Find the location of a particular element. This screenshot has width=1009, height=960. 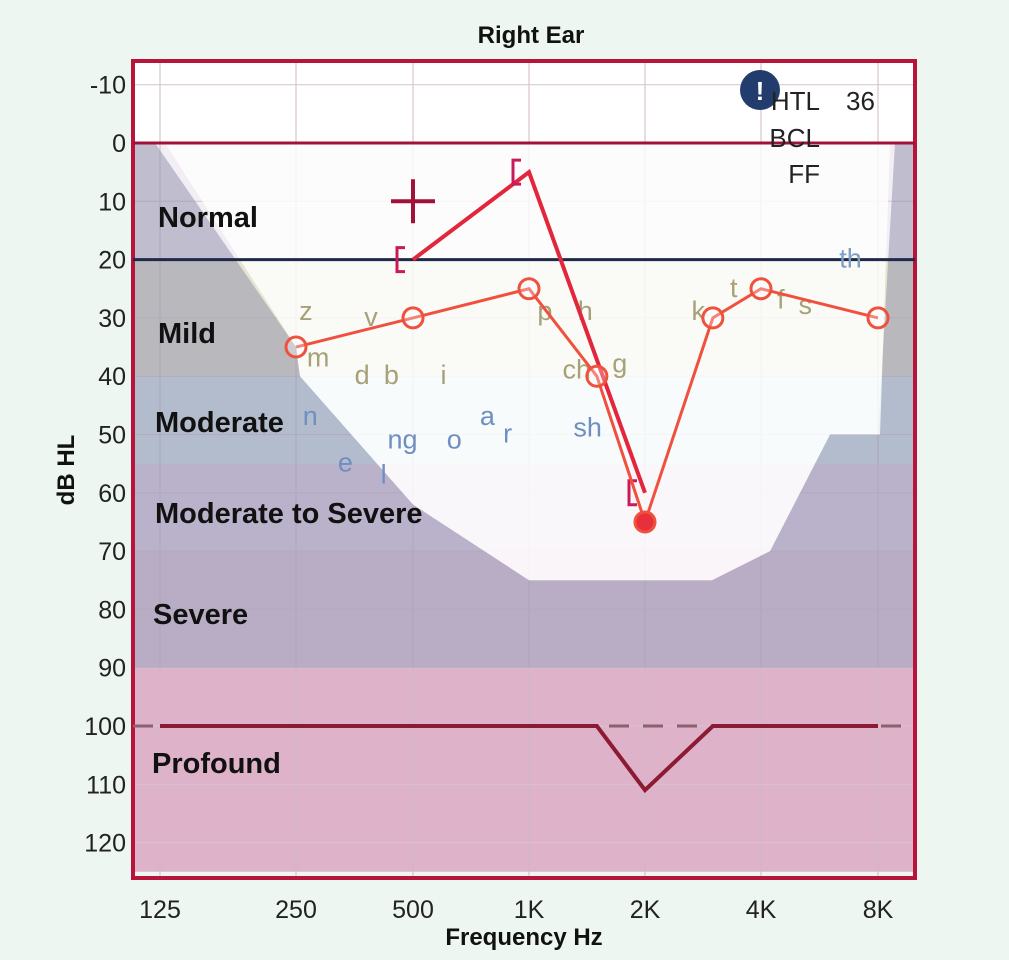

band-label-0: Normal is located at coordinates (208, 218).